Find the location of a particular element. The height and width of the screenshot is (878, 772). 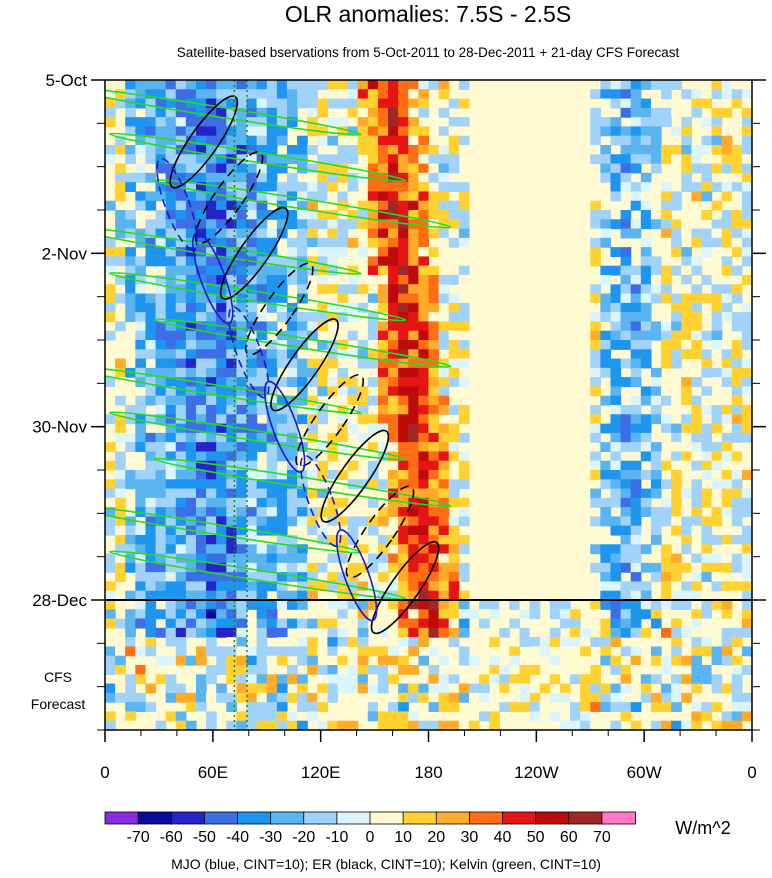

chart-title: OLR anomalies: 7.5S - 2.5S is located at coordinates (428, 14).